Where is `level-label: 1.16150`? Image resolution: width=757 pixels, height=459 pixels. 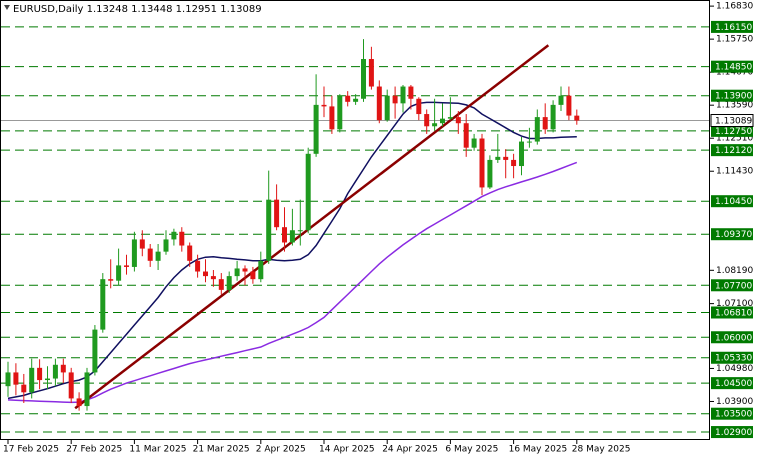
level-label: 1.16150 is located at coordinates (733, 28).